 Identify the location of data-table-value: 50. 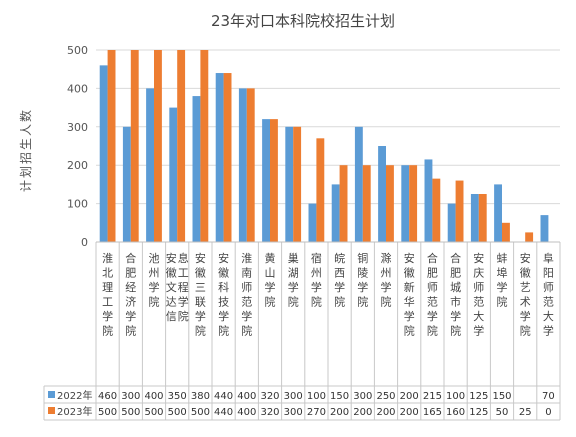
(502, 412).